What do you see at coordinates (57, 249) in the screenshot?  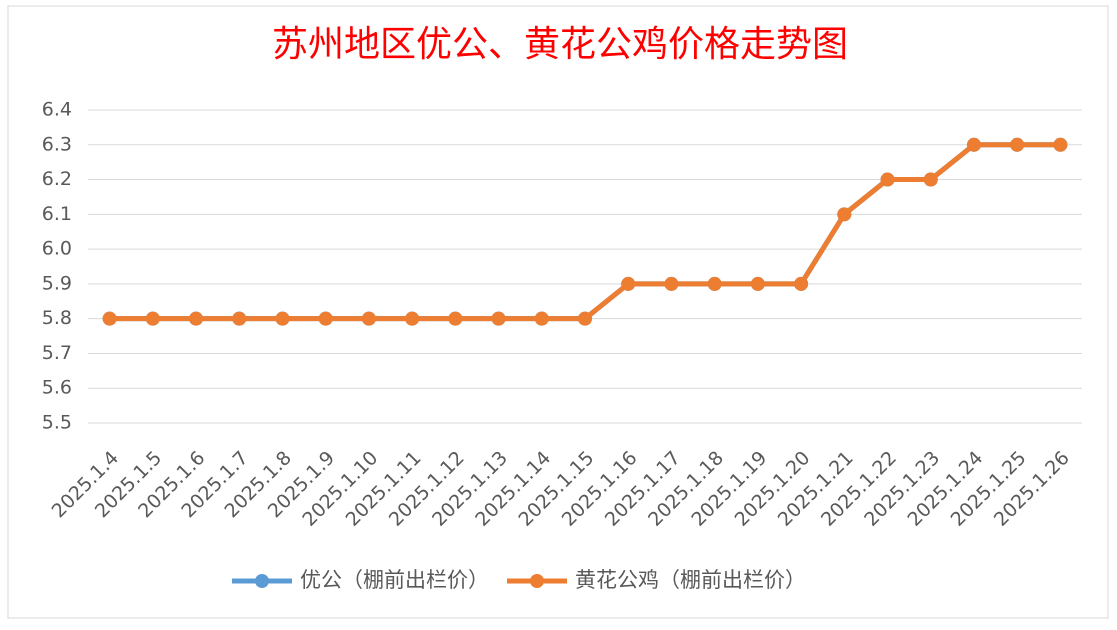 I see `y-tick-label: 6.0` at bounding box center [57, 249].